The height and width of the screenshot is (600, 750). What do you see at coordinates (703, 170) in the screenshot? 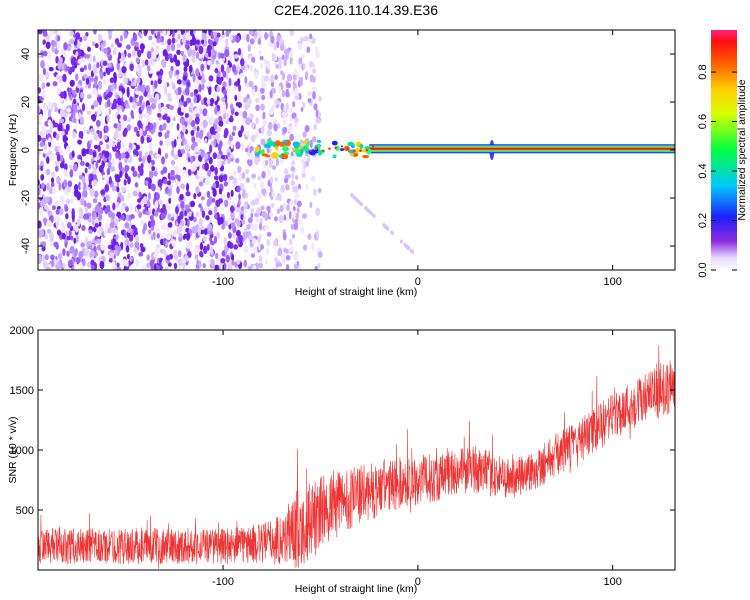
I see `colorbar-tick-label: 0.4` at bounding box center [703, 170].